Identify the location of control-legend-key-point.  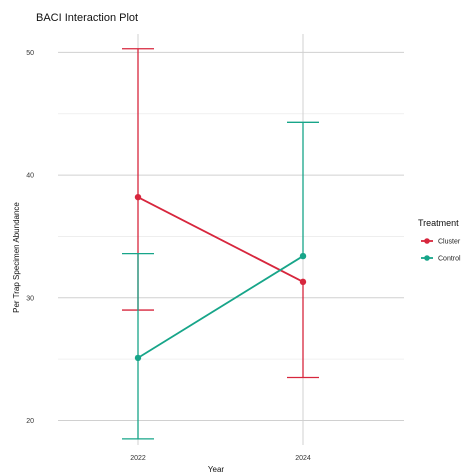
(427, 258).